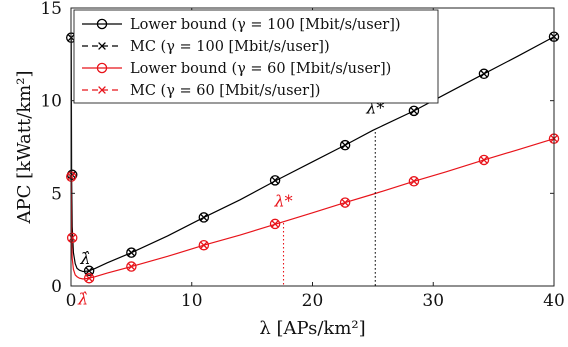 The width and height of the screenshot is (568, 347). What do you see at coordinates (265, 25) in the screenshot?
I see `legend-label: Lower bound (γ = 100 [Mbit/s/user])` at bounding box center [265, 25].